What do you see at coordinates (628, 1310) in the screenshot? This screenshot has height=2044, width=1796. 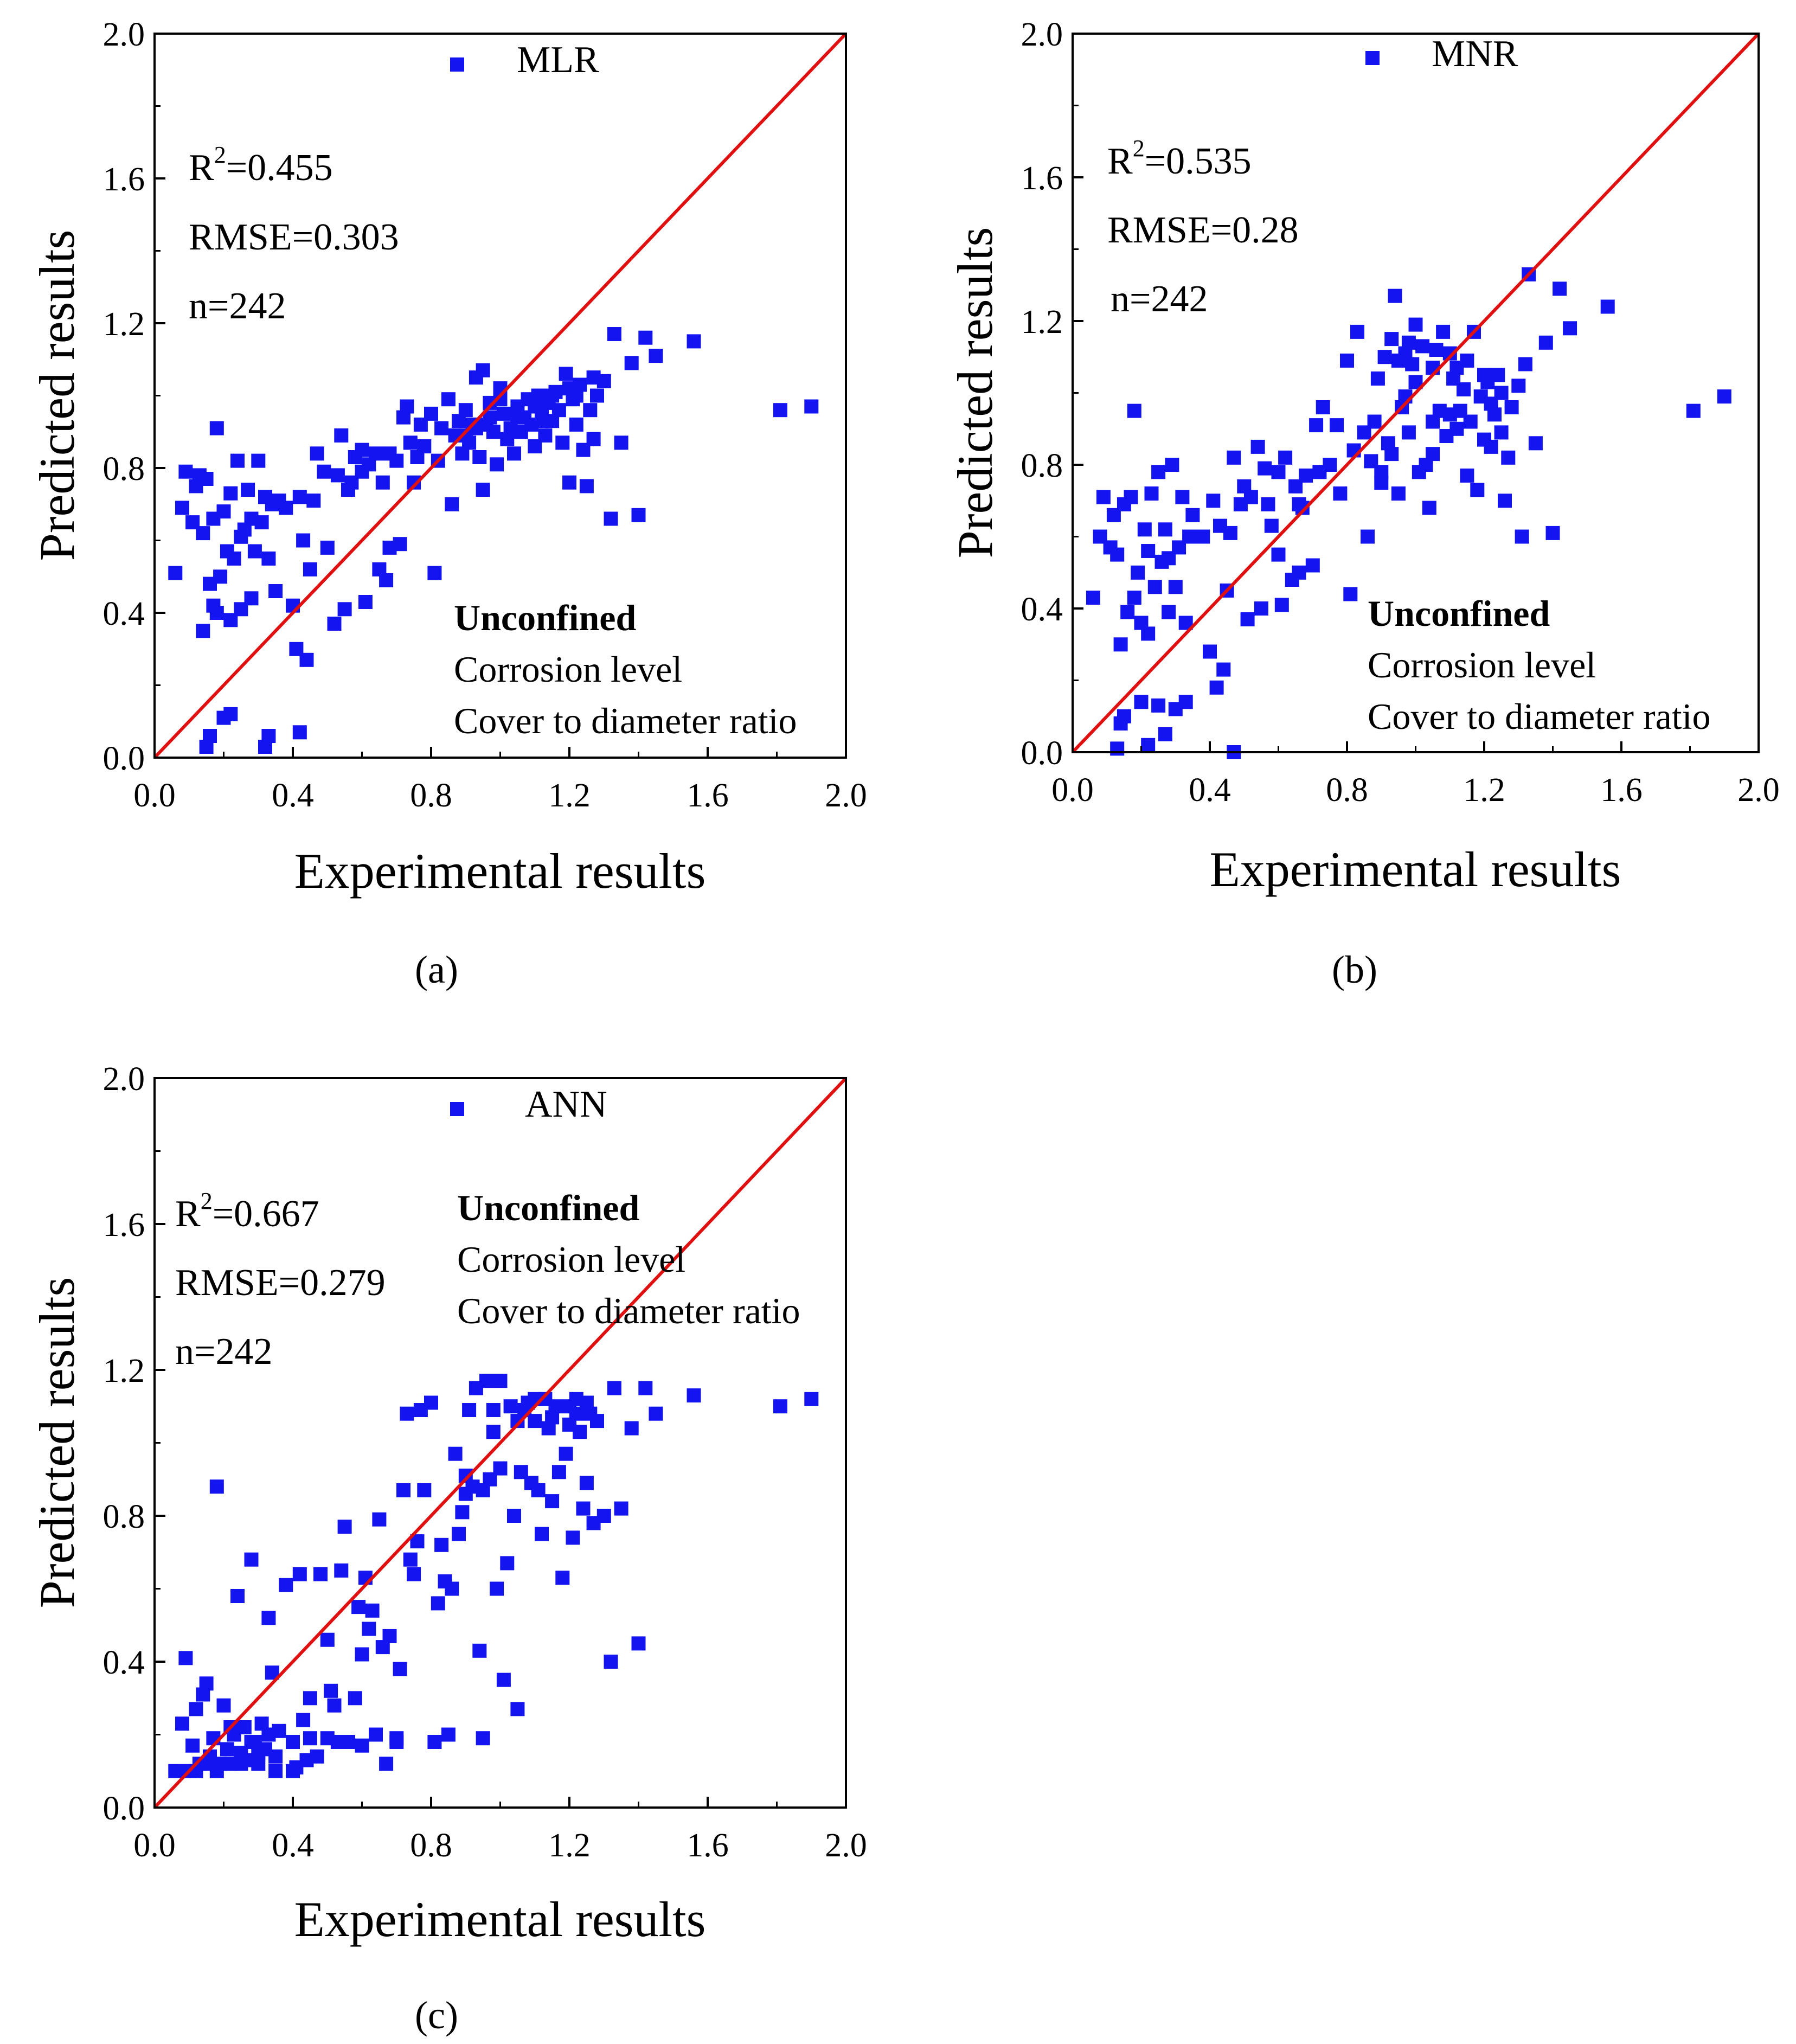 I see `conditions-line-2: Cover to diameter ratio` at bounding box center [628, 1310].